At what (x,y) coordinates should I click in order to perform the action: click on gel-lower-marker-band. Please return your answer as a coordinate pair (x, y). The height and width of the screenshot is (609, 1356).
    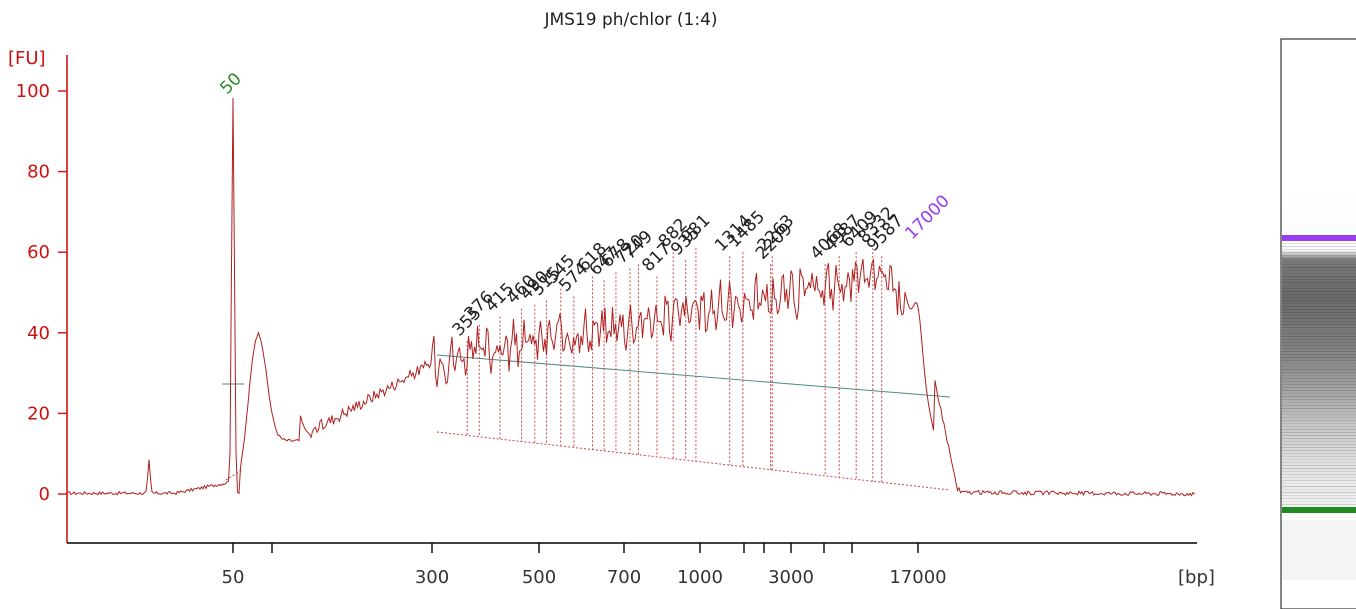
    Looking at the image, I should click on (1319, 510).